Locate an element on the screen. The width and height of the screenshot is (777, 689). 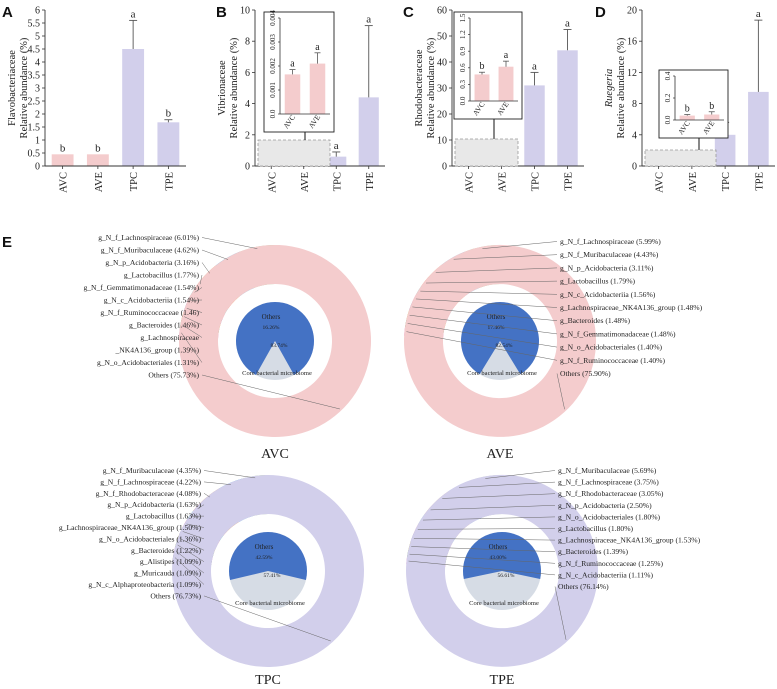
taxon-label: g_N_p_Acidobacteria (3.11%) is located at coordinates (607, 267).